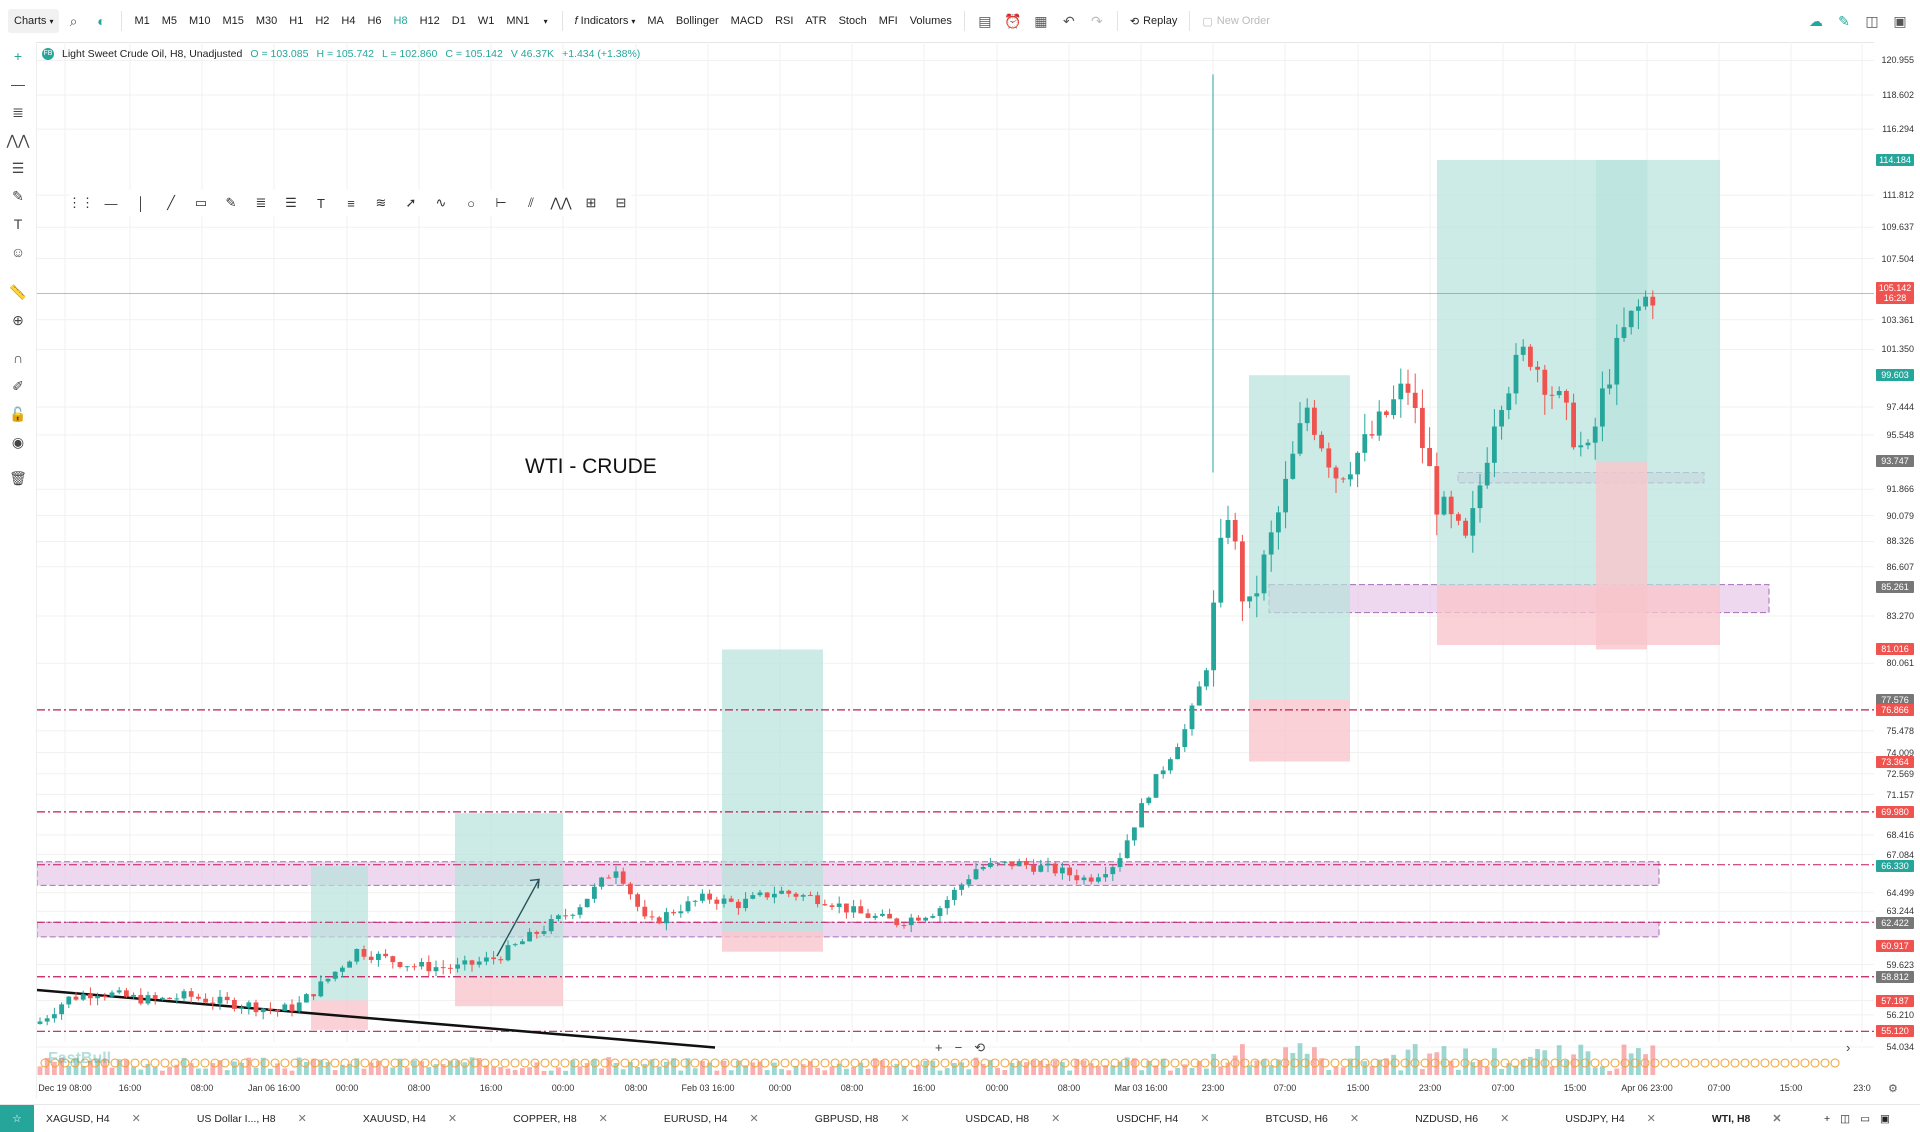  Describe the element at coordinates (233, 21) in the screenshot. I see `timeframe-m15: M15` at that location.